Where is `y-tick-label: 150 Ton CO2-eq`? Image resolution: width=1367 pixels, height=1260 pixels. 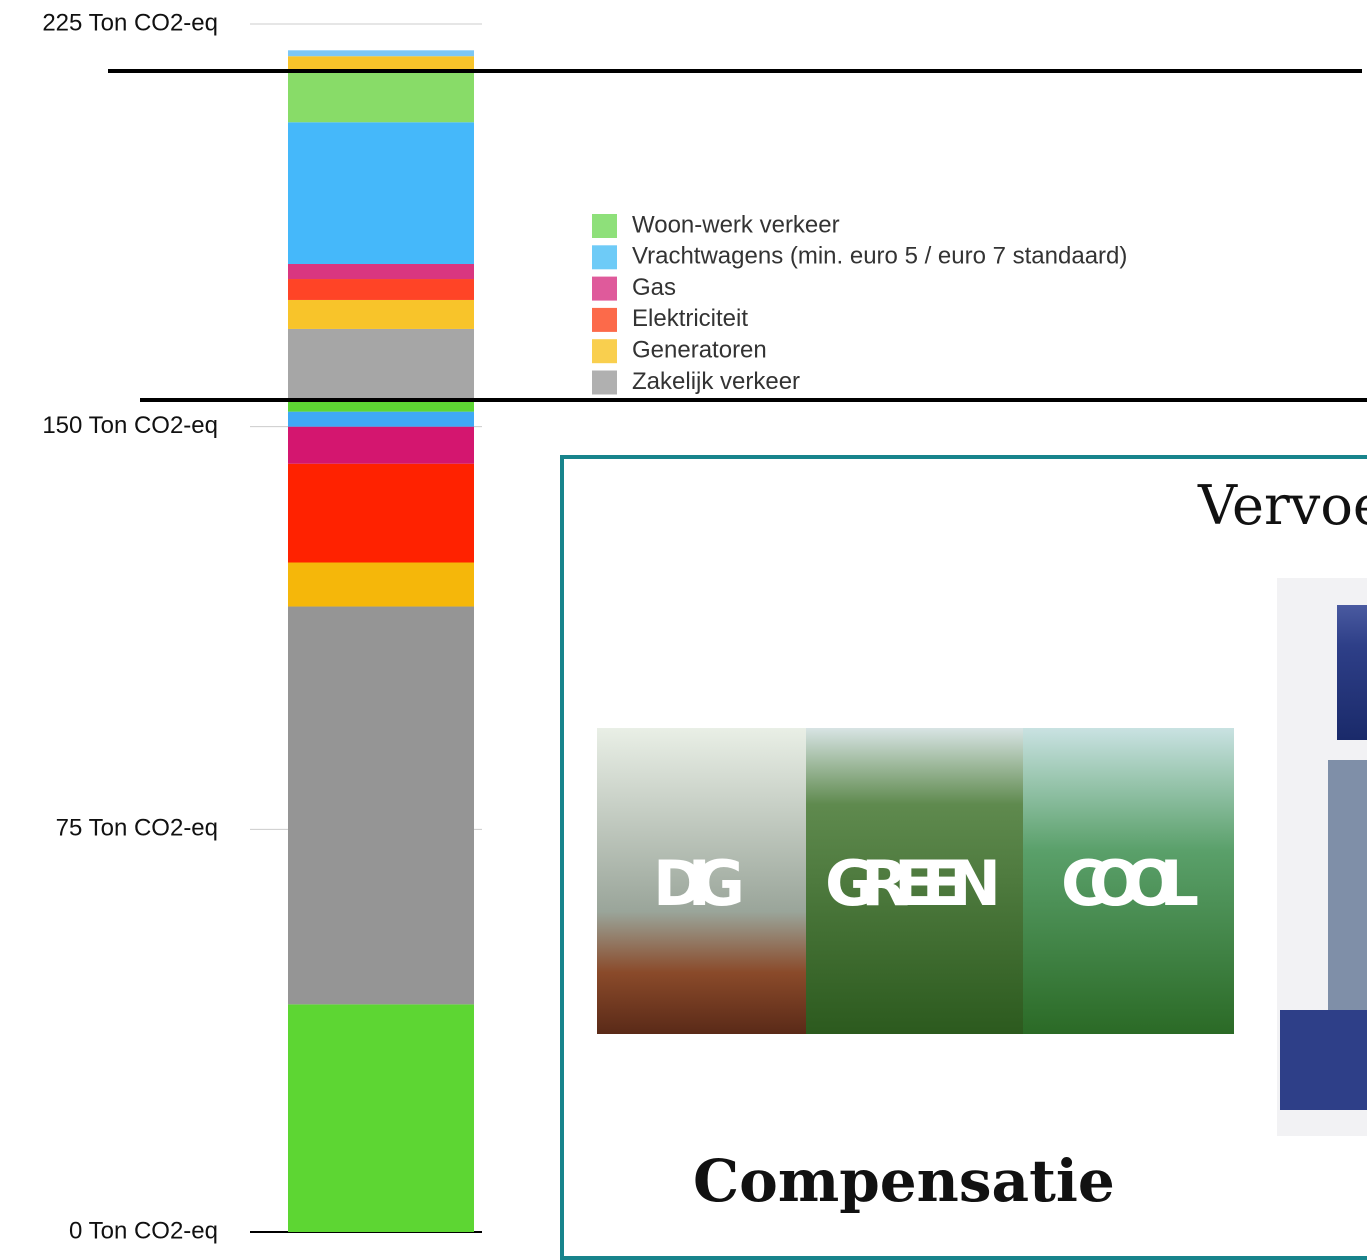 y-tick-label: 150 Ton CO2-eq is located at coordinates (130, 425).